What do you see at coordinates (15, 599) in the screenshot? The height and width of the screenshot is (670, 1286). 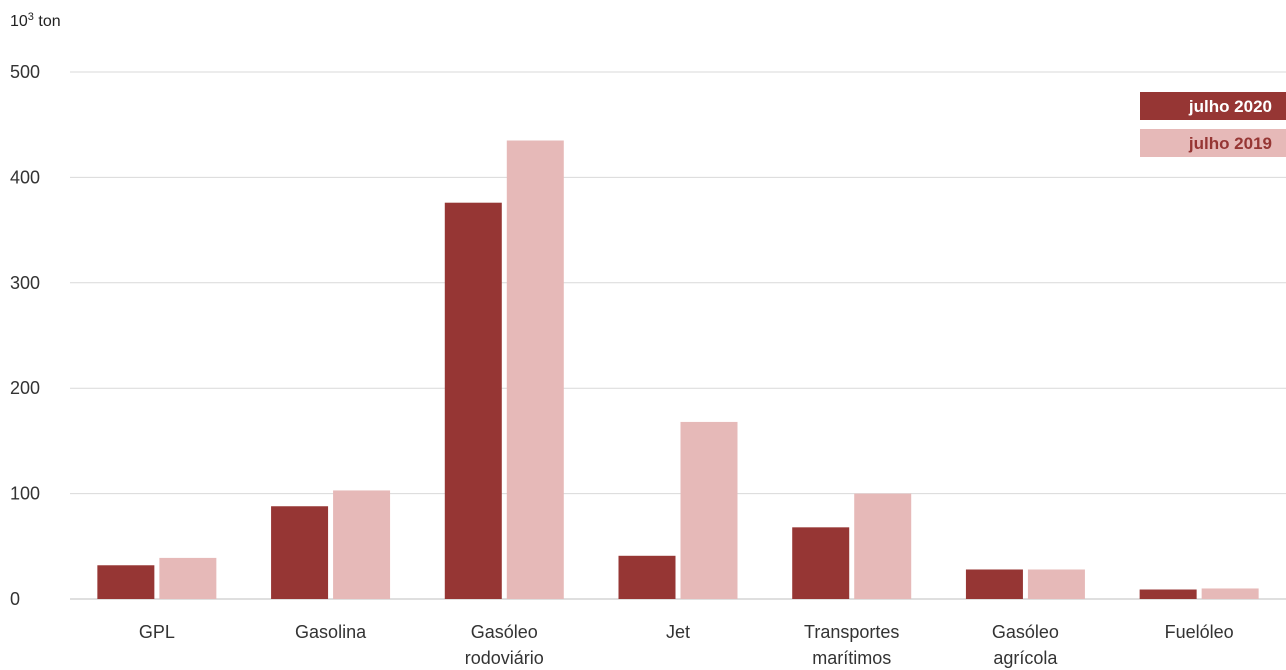 I see `y-tick-label: 0` at bounding box center [15, 599].